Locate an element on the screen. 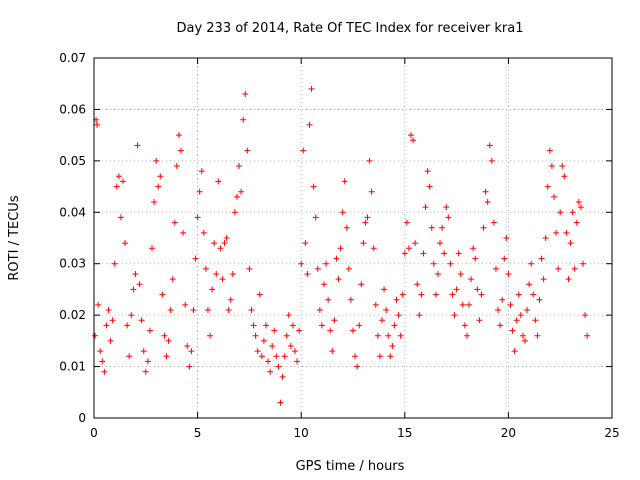  x-axis-label: GPS time / hours is located at coordinates (350, 466).